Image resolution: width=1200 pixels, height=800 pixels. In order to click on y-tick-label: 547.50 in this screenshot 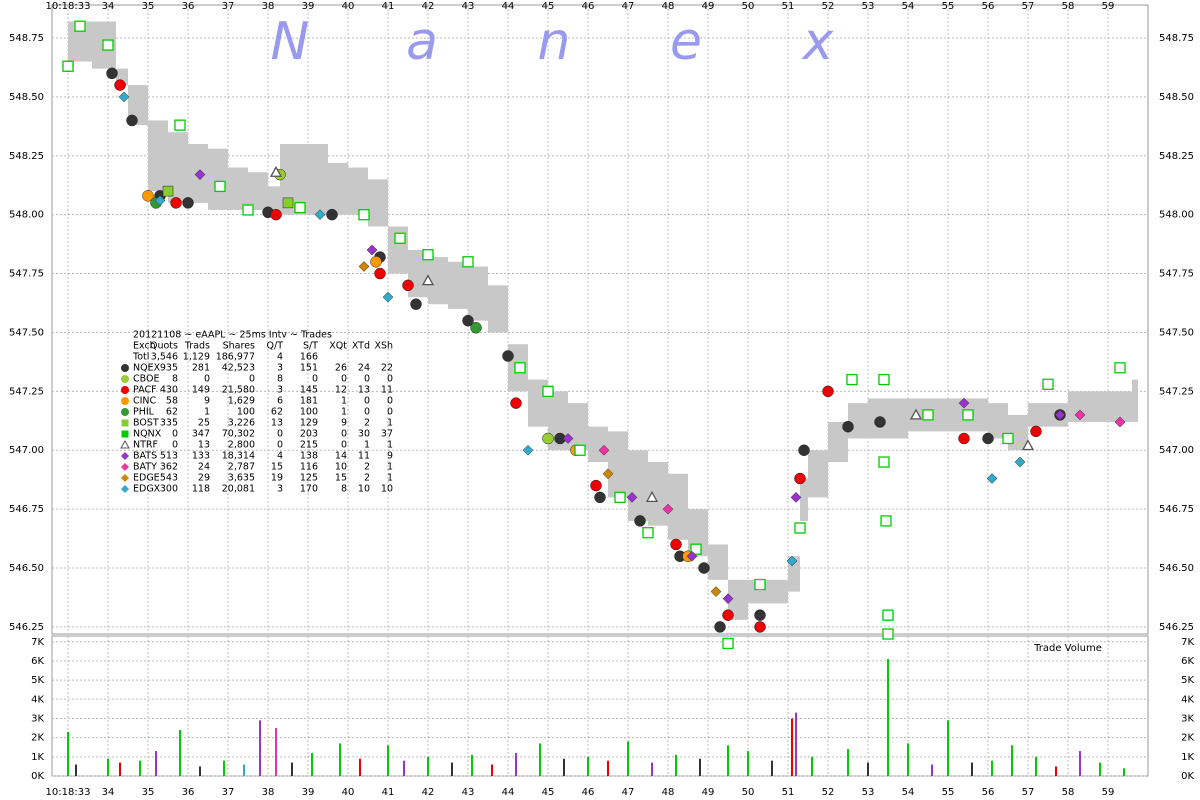, I will do `click(1176, 332)`.